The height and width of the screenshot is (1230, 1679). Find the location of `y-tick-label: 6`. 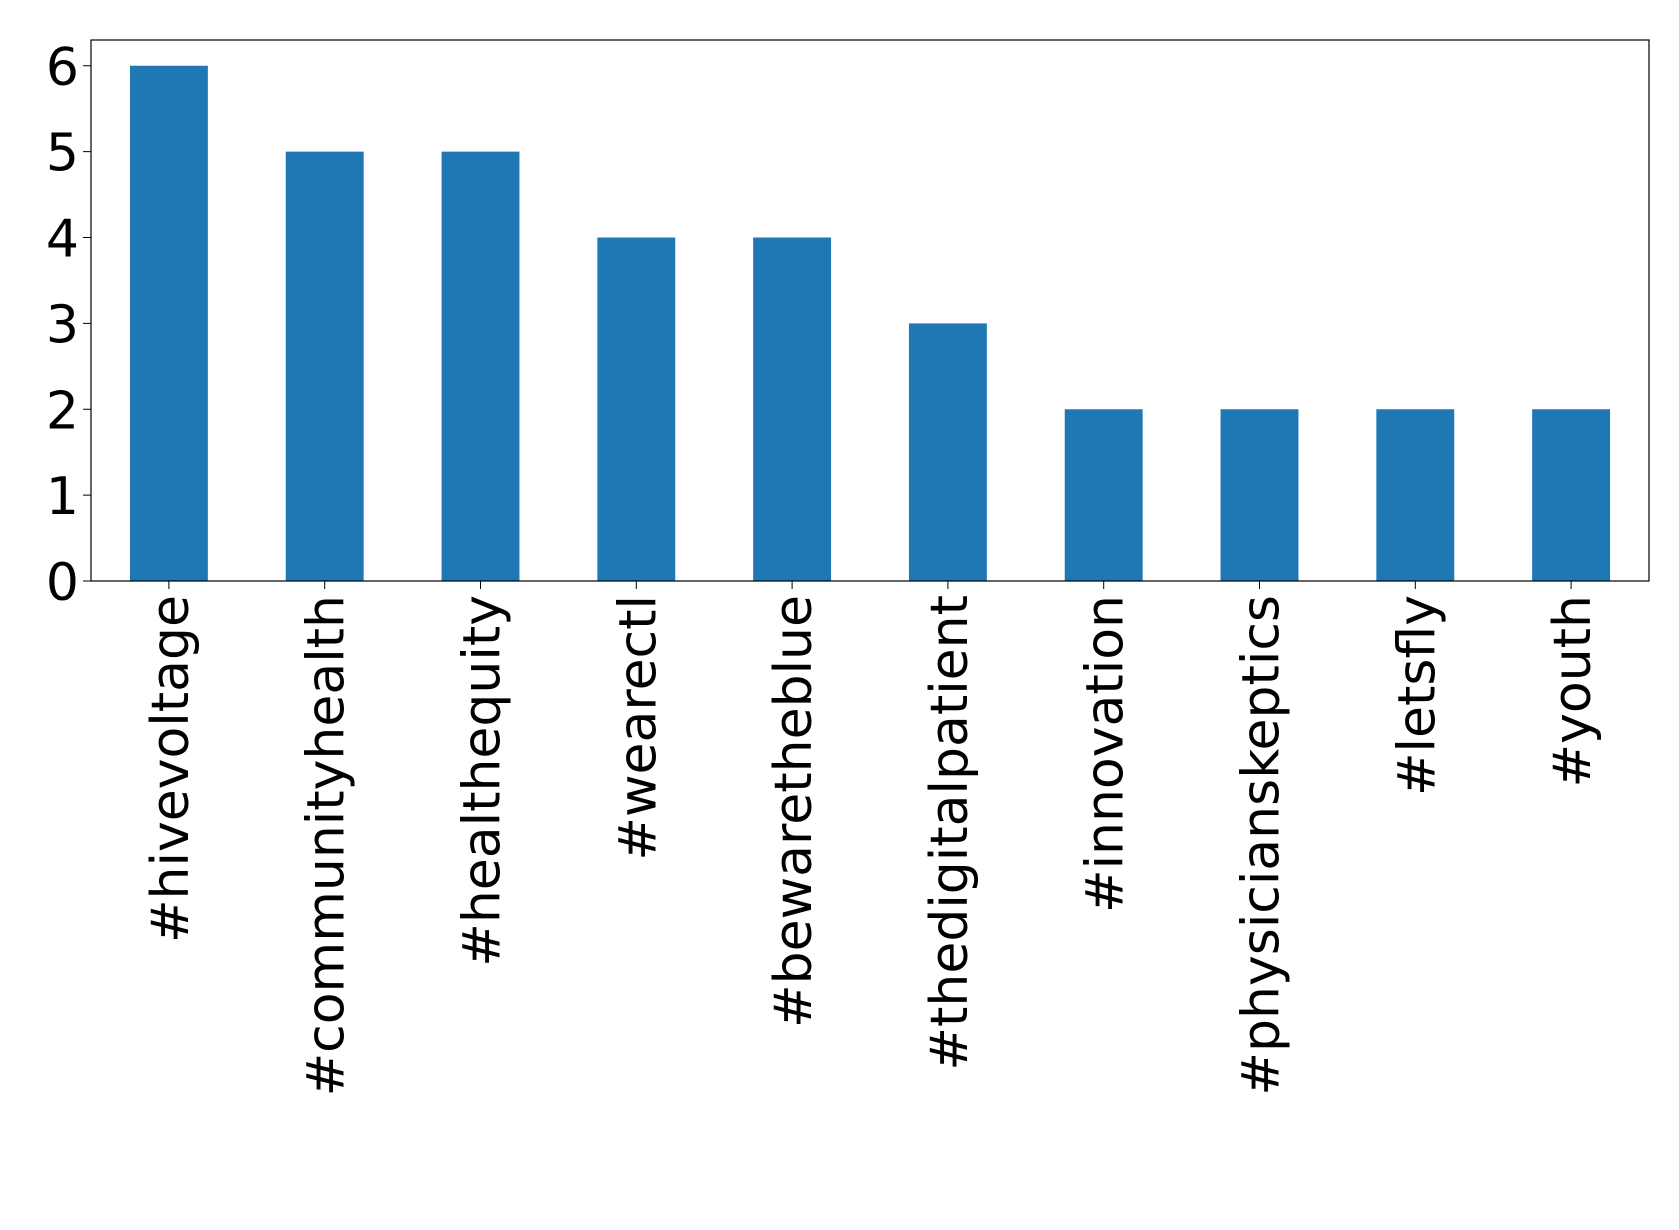

y-tick-label: 6 is located at coordinates (62, 68).